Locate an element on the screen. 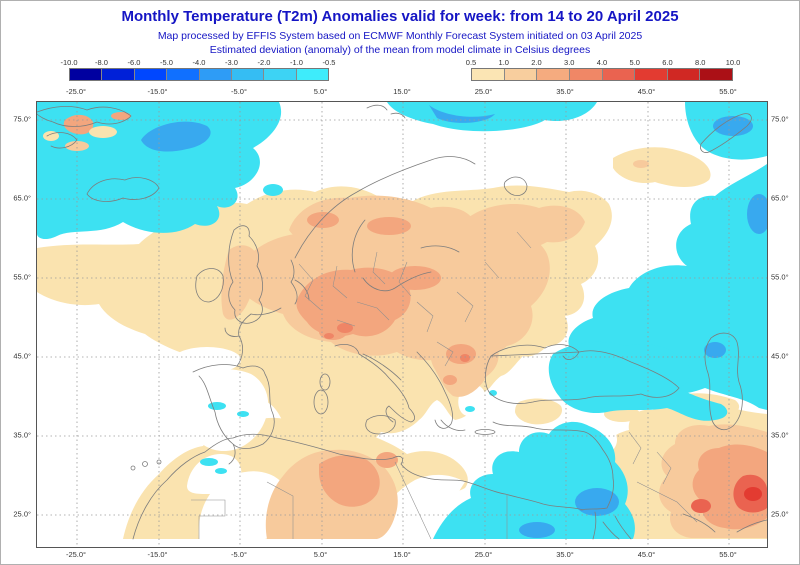 The image size is (800, 565). cold-deep-novaya-zemlya is located at coordinates (733, 126).